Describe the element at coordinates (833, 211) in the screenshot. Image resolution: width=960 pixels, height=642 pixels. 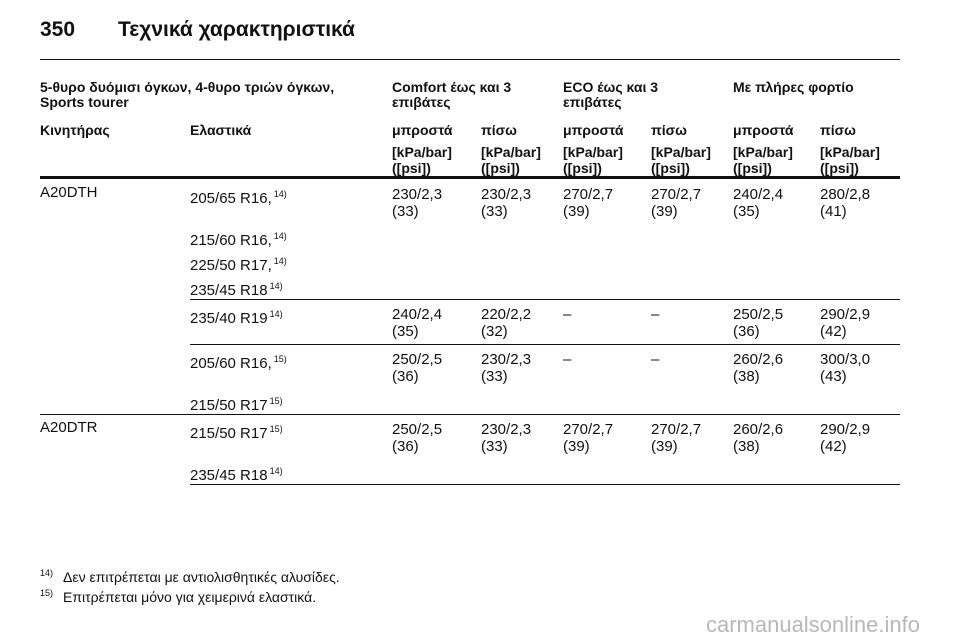
I see `pressure-psi: (41)` at that location.